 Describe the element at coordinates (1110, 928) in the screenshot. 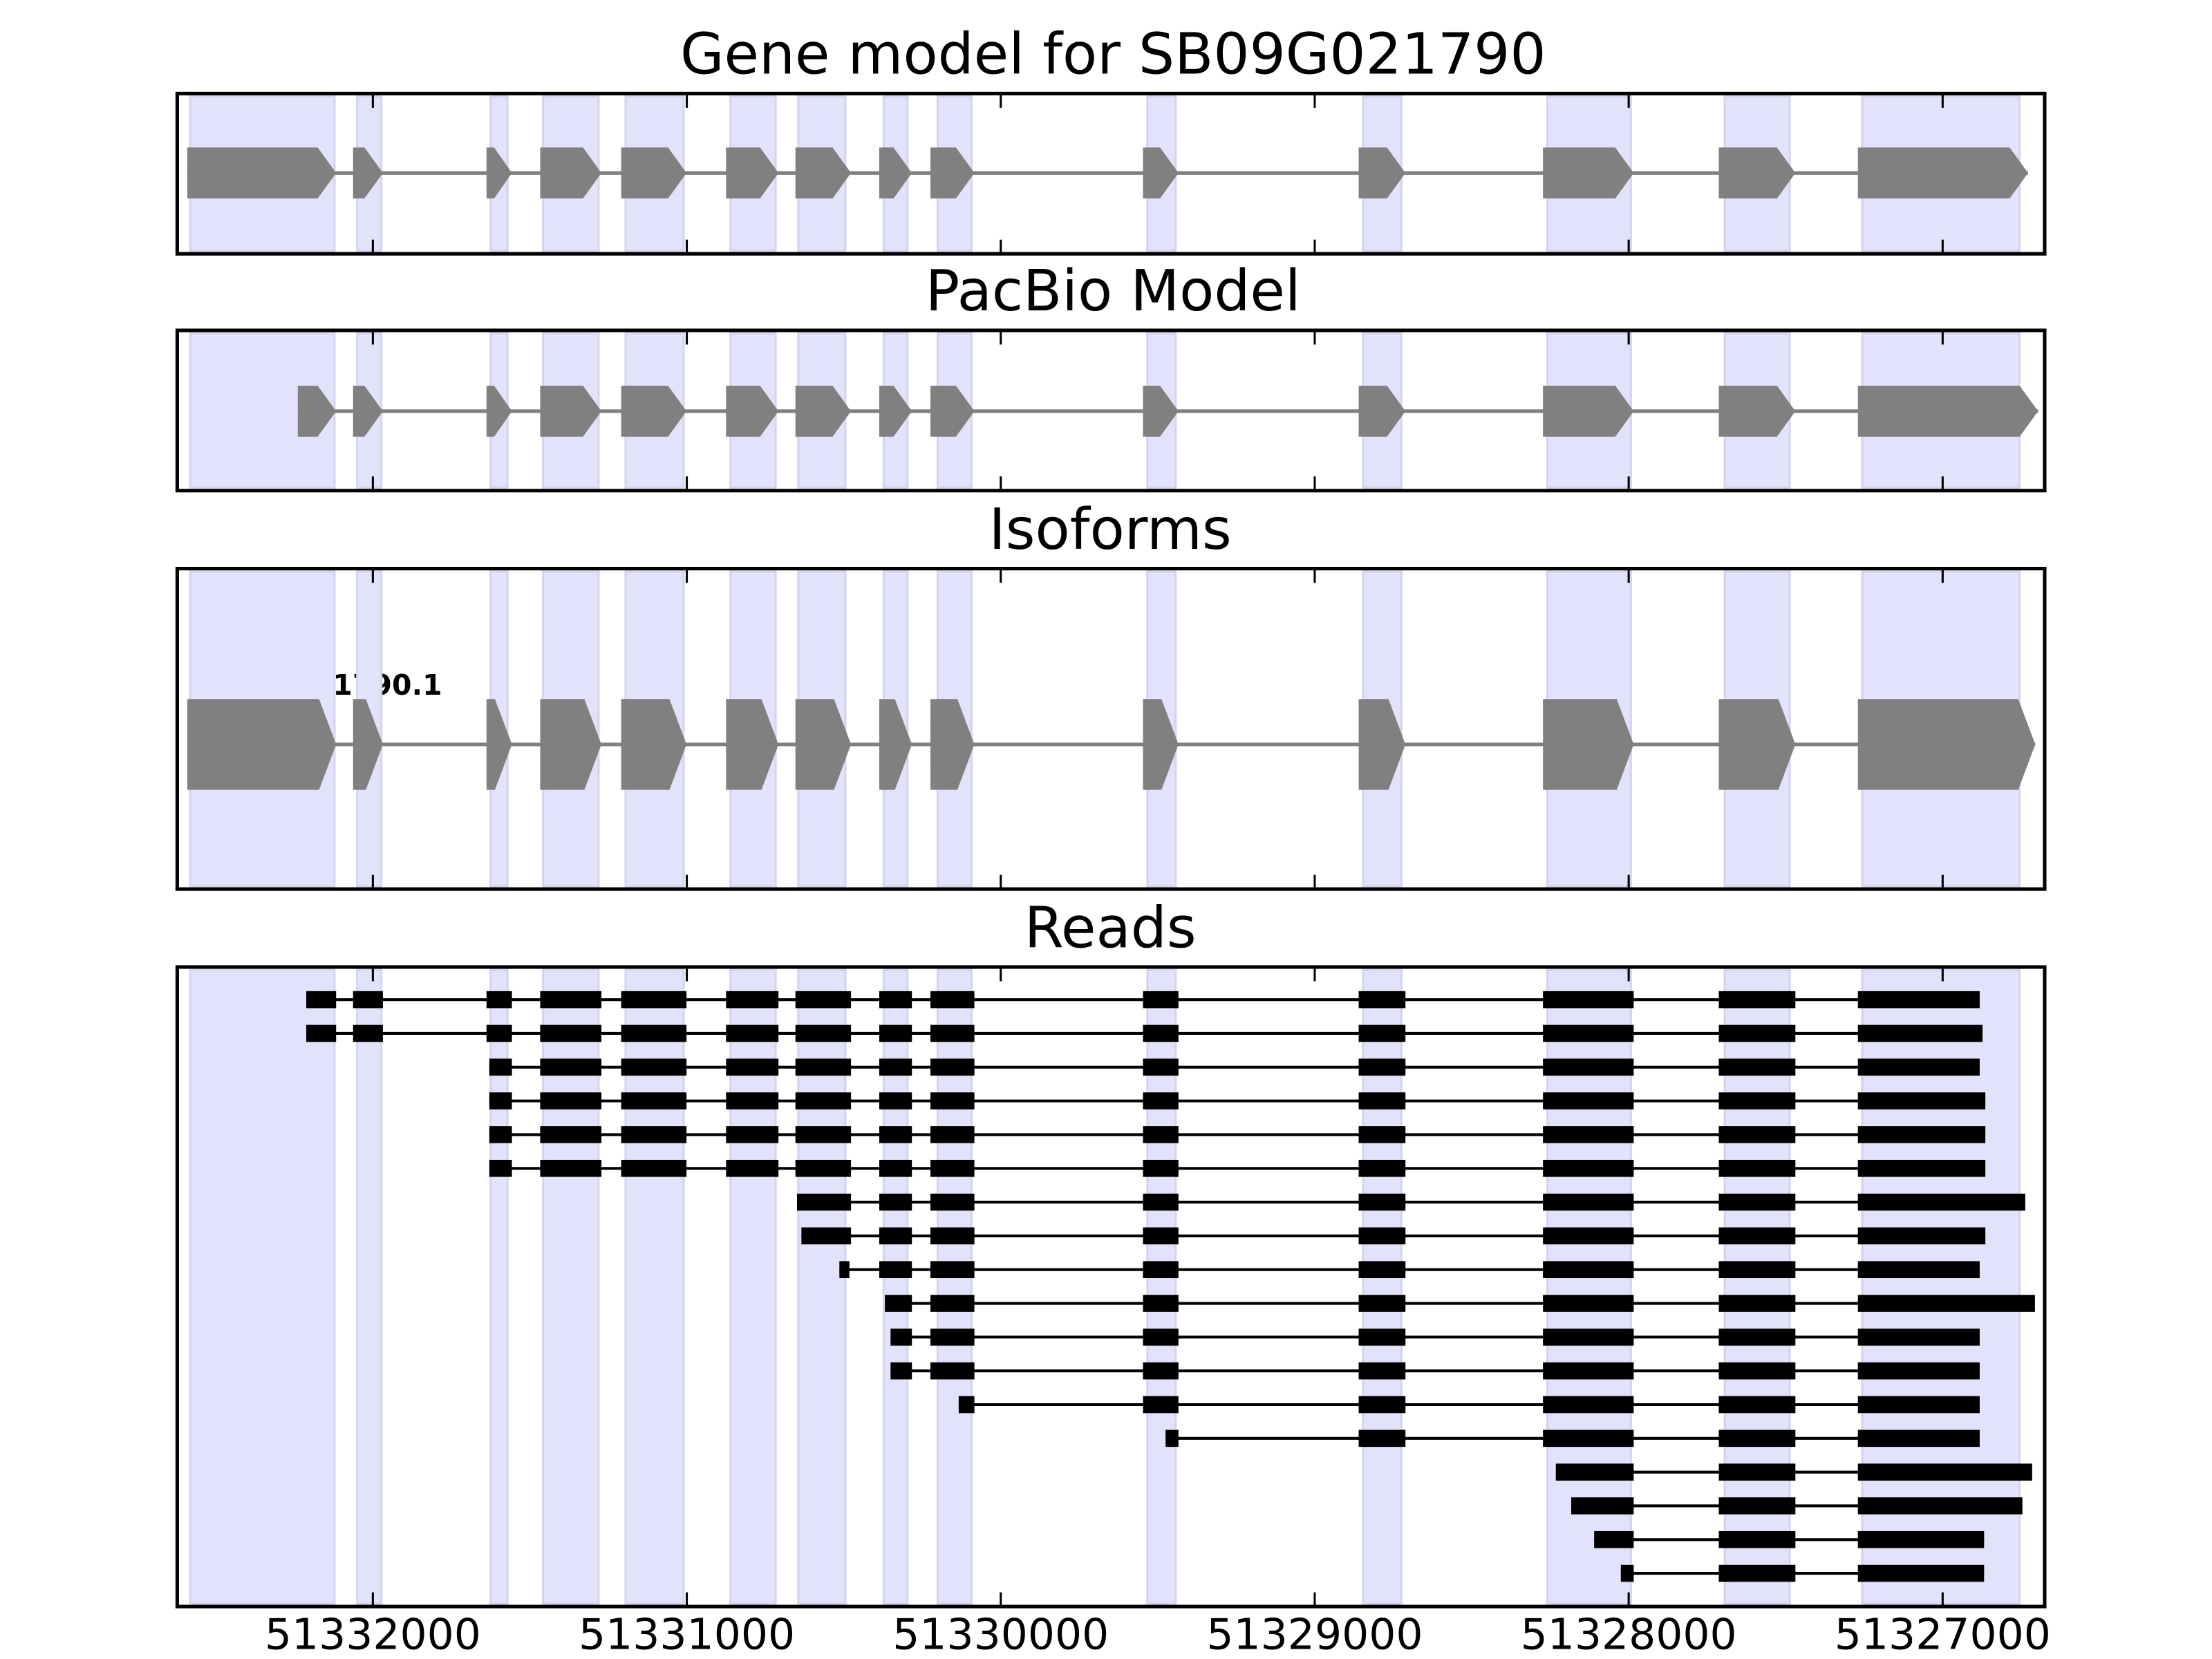

I see `panel-title-reads: Reads` at that location.